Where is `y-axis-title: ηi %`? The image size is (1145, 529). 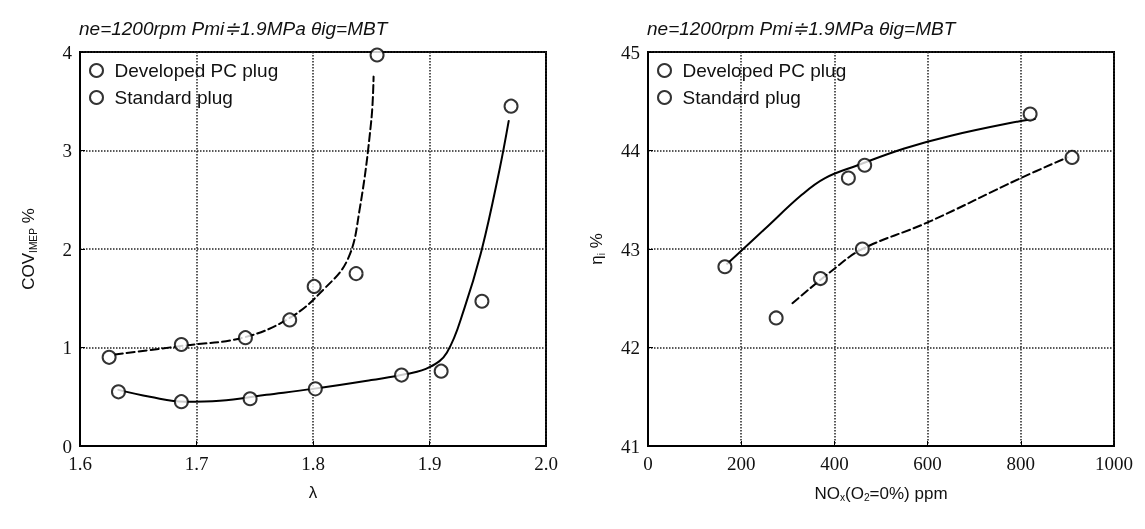
y-axis-title: ηi % is located at coordinates (597, 249).